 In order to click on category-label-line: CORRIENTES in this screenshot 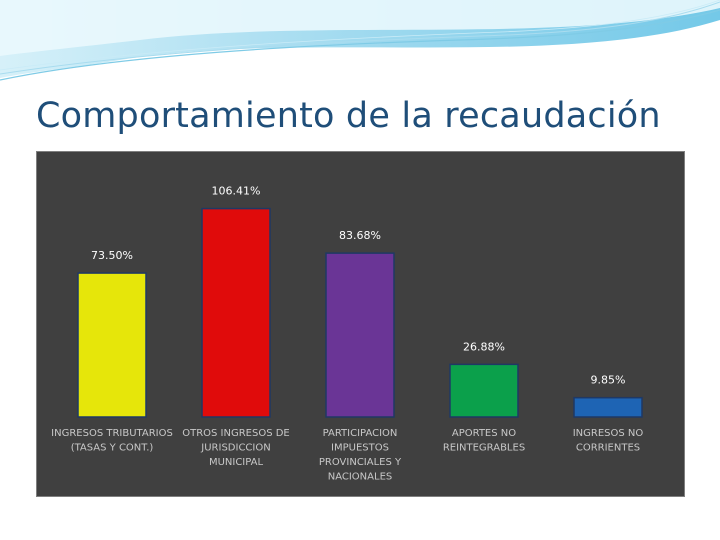, I will do `click(608, 448)`.